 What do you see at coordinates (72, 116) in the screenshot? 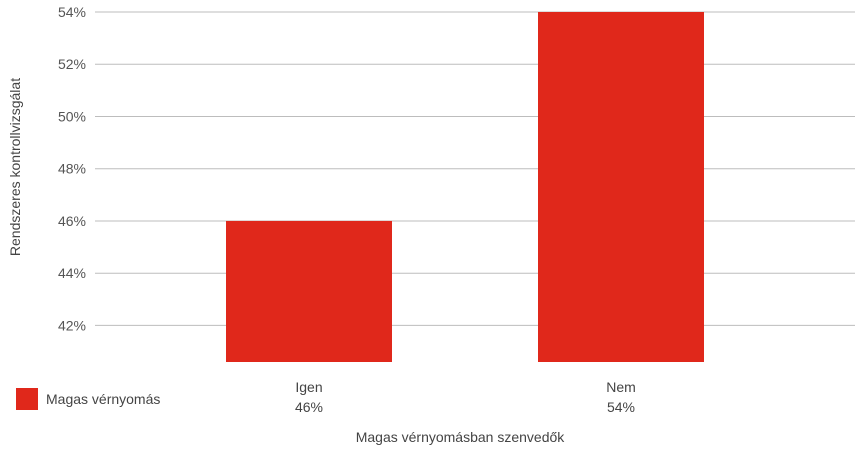
I see `y-tick-label: 50%` at bounding box center [72, 116].